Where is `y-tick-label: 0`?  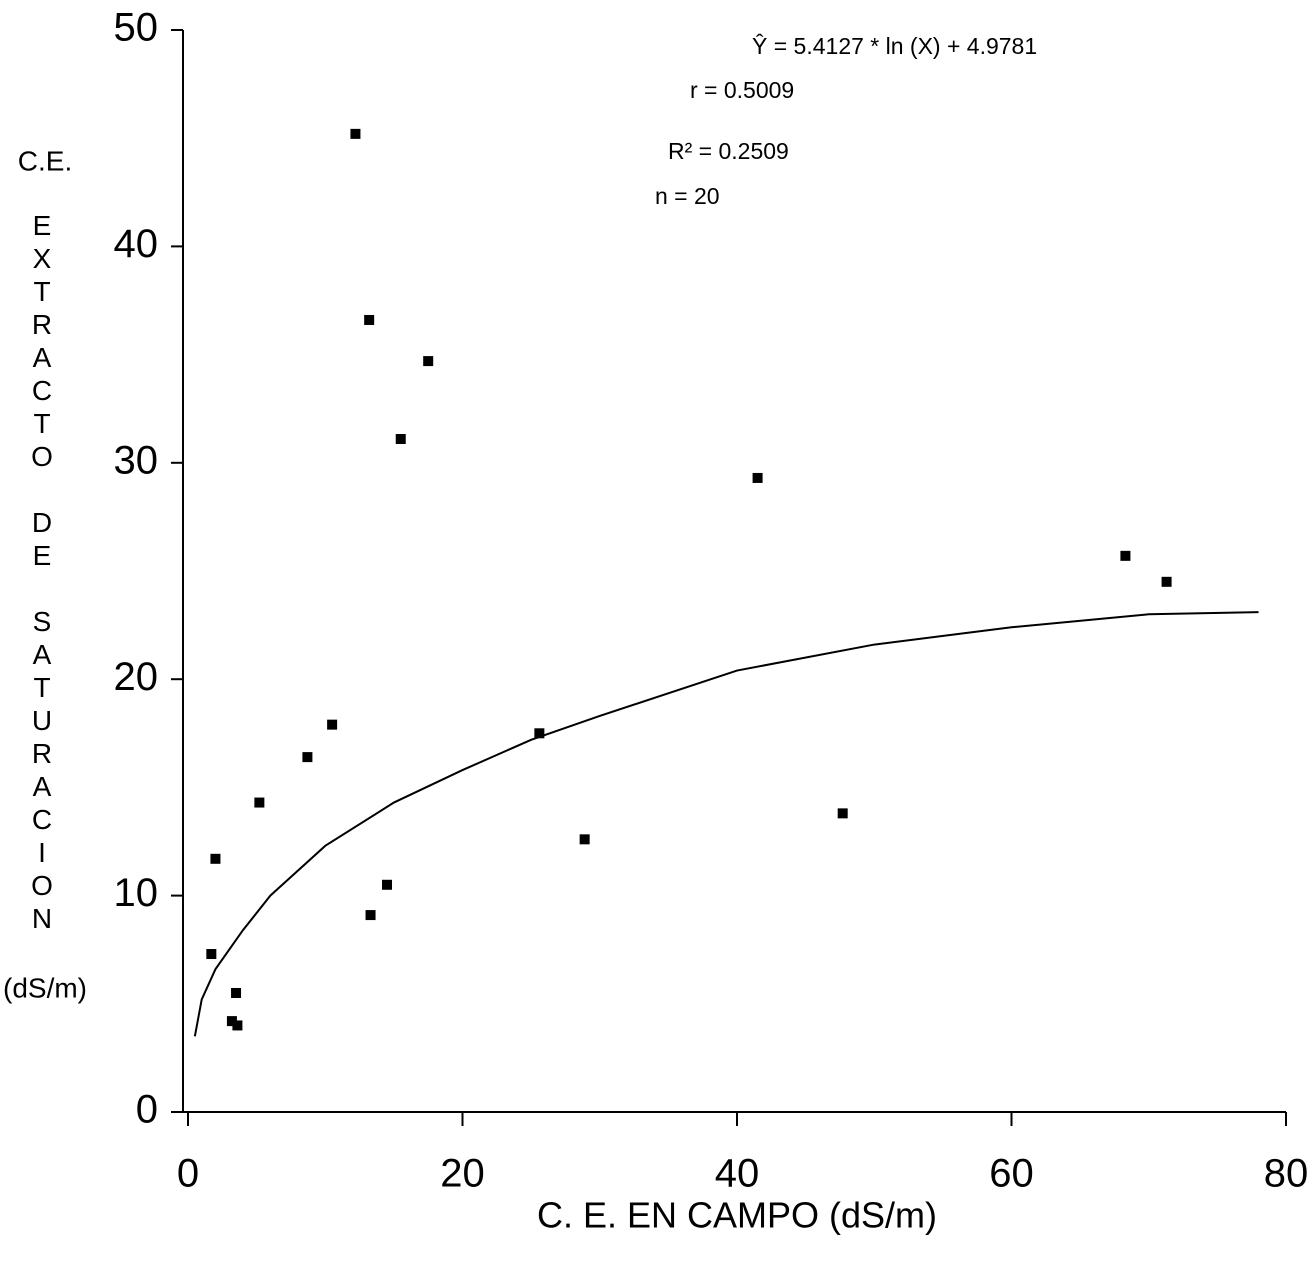 y-tick-label: 0 is located at coordinates (147, 1110).